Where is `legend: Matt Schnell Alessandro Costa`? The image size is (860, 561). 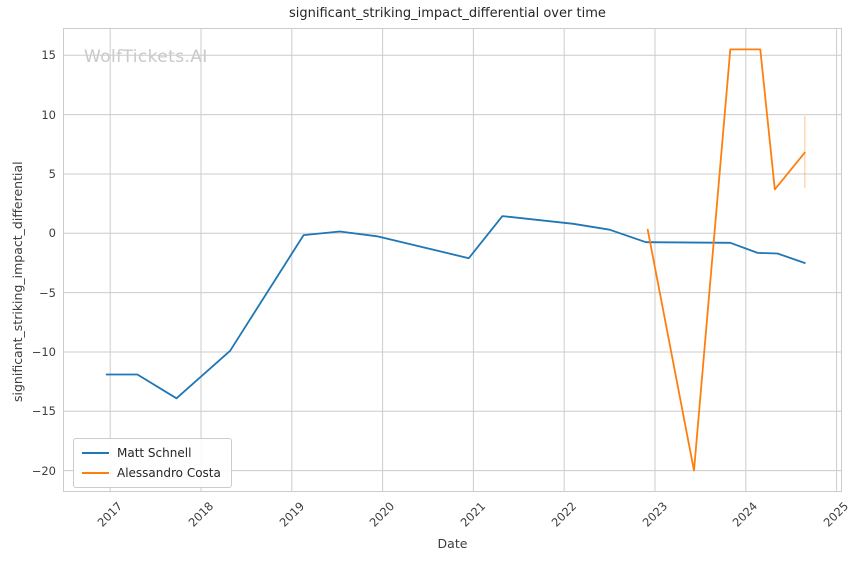 legend: Matt Schnell Alessandro Costa is located at coordinates (152, 463).